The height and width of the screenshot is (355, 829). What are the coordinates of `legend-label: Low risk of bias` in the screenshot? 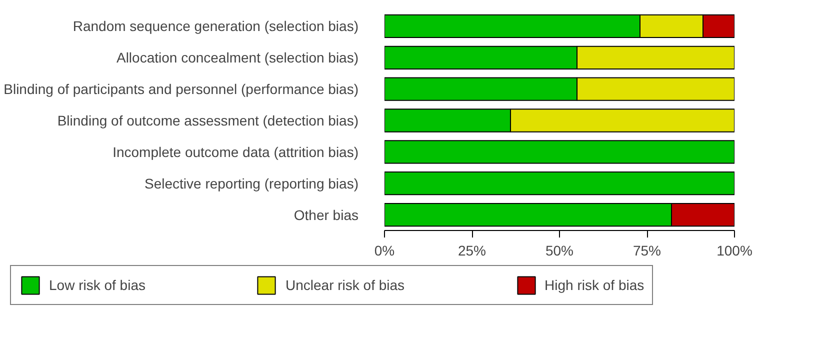 It's located at (97, 285).